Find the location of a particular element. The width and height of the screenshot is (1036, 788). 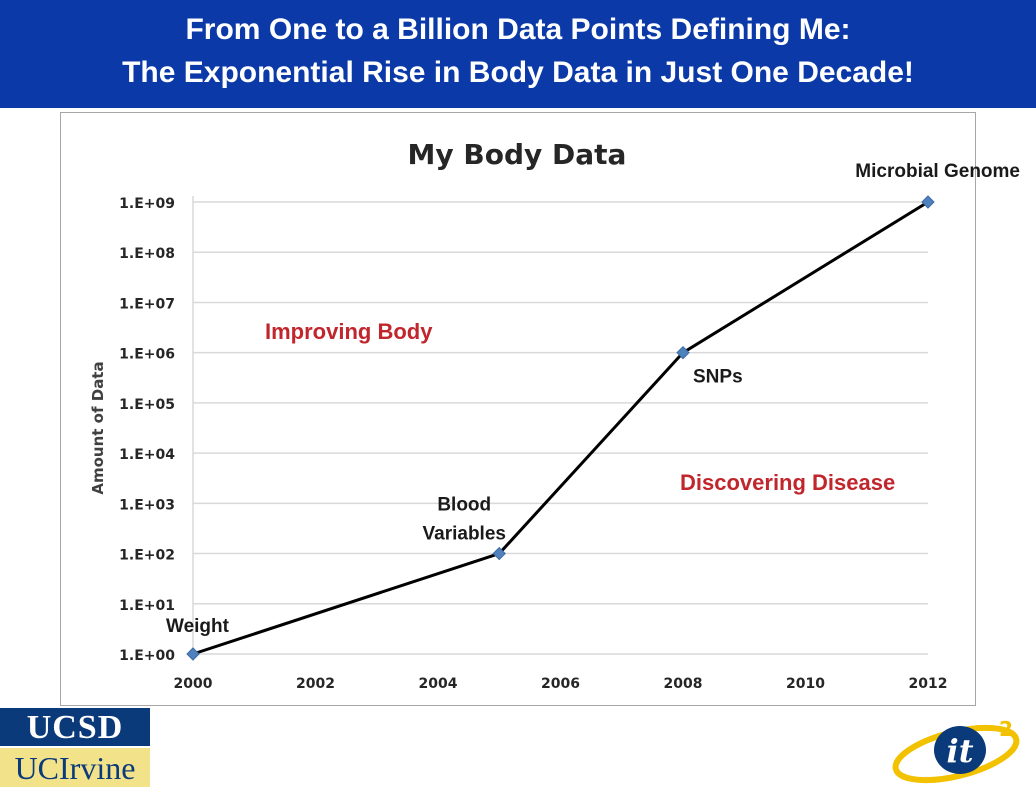

y-tick-label: 1.E+09 is located at coordinates (147, 204).